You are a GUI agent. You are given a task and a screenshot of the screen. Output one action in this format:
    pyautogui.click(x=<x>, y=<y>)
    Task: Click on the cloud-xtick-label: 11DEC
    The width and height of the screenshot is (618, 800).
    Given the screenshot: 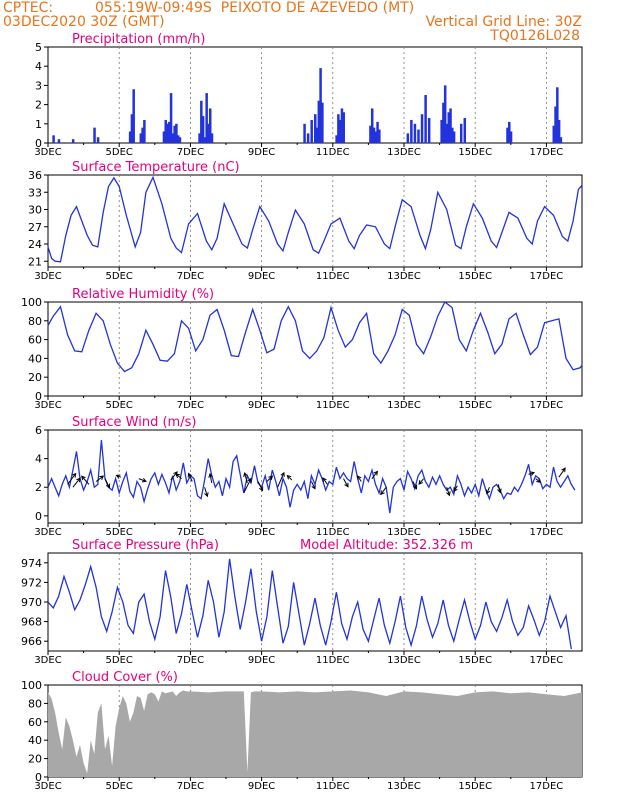 What is the action you would take?
    pyautogui.click(x=333, y=786)
    